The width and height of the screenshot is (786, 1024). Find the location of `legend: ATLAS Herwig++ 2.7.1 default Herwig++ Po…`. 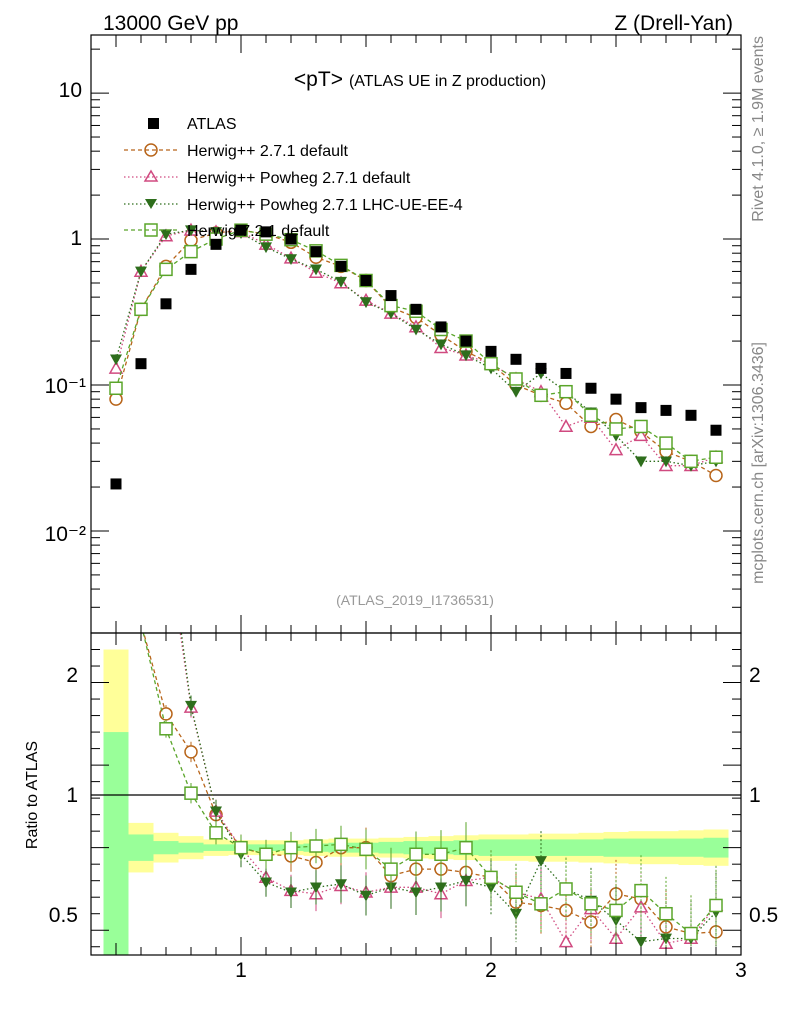

legend: ATLAS Herwig++ 2.7.1 default Herwig++ Po… is located at coordinates (293, 178).